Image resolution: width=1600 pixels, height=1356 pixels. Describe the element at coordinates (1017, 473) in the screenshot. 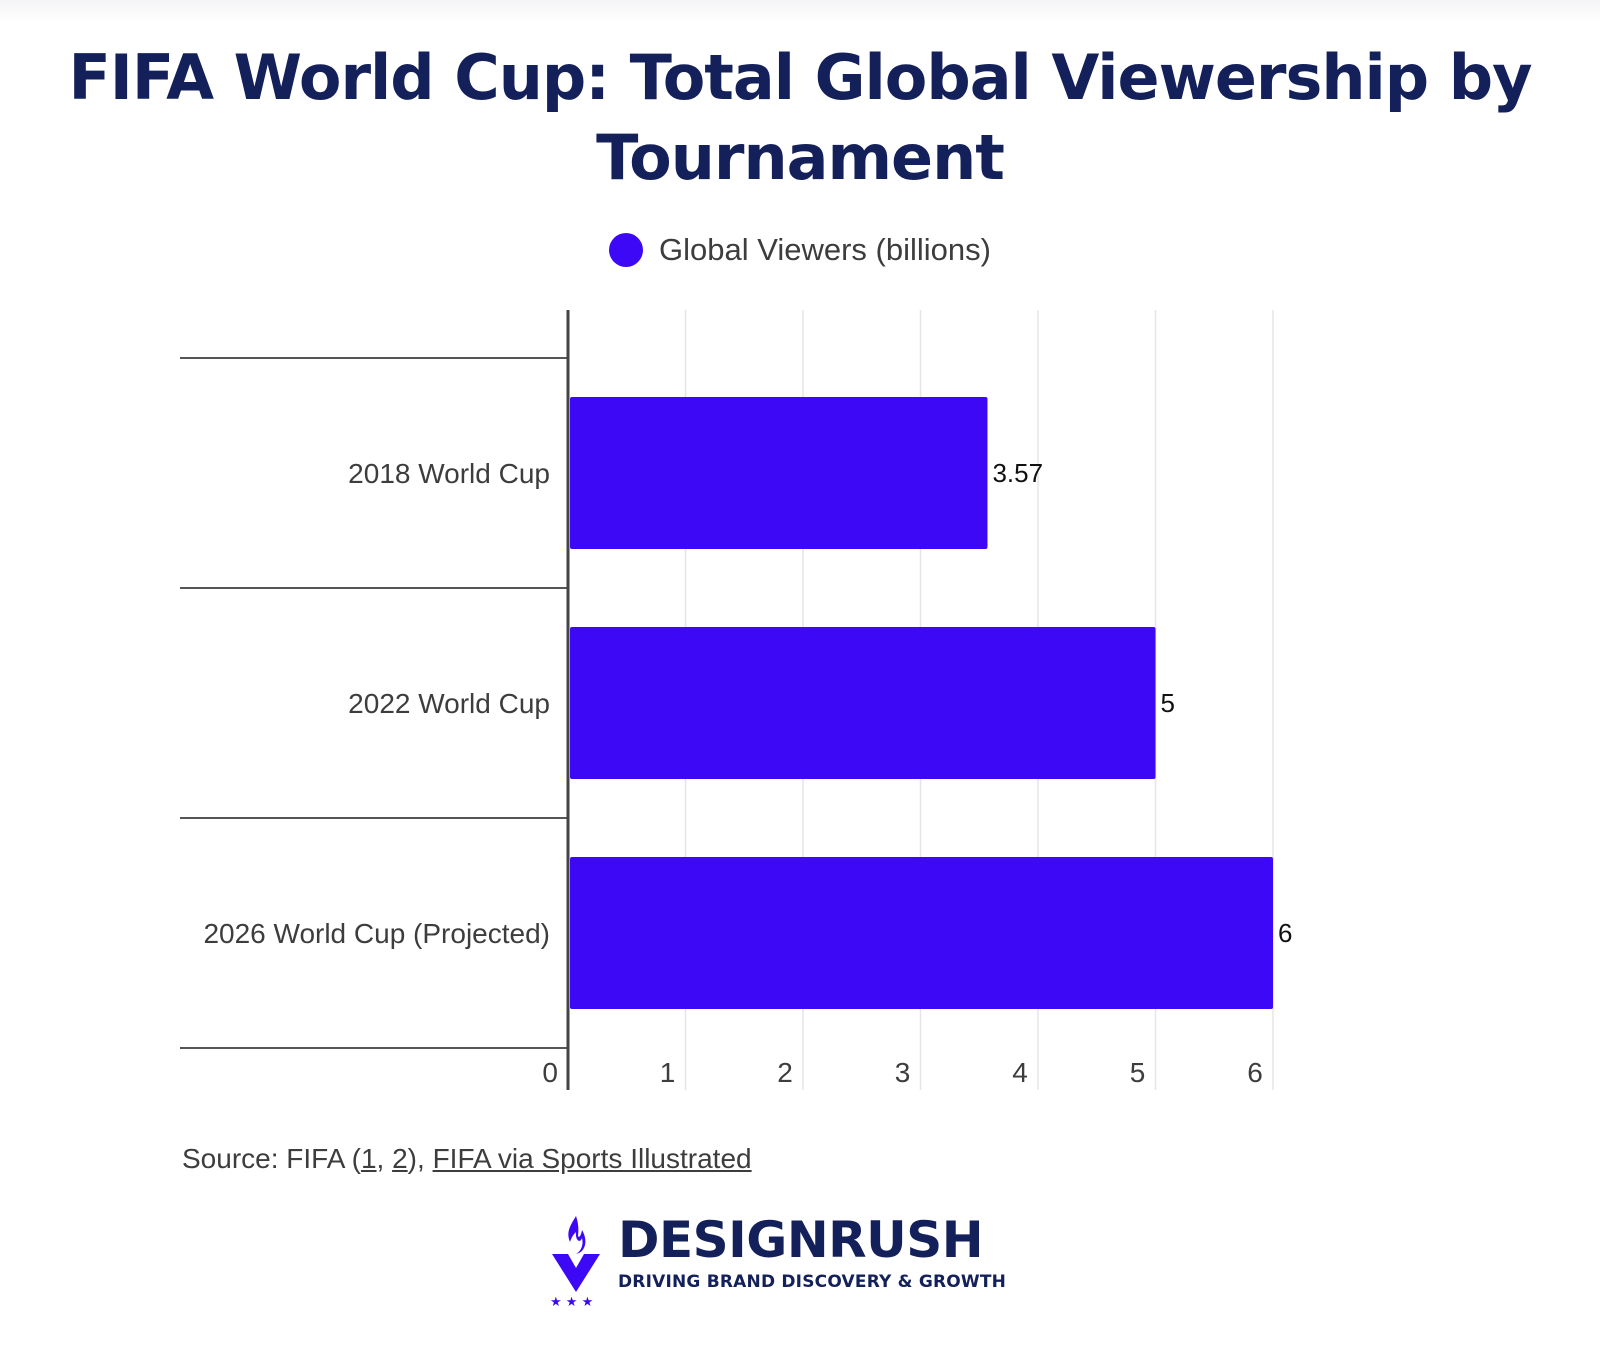

I see `data-label: 3.57` at that location.